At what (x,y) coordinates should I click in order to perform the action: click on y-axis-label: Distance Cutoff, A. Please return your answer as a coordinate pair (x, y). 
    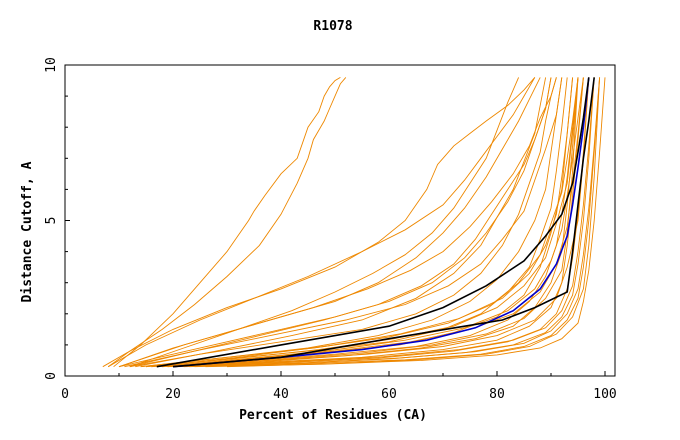
    Looking at the image, I should click on (27, 231).